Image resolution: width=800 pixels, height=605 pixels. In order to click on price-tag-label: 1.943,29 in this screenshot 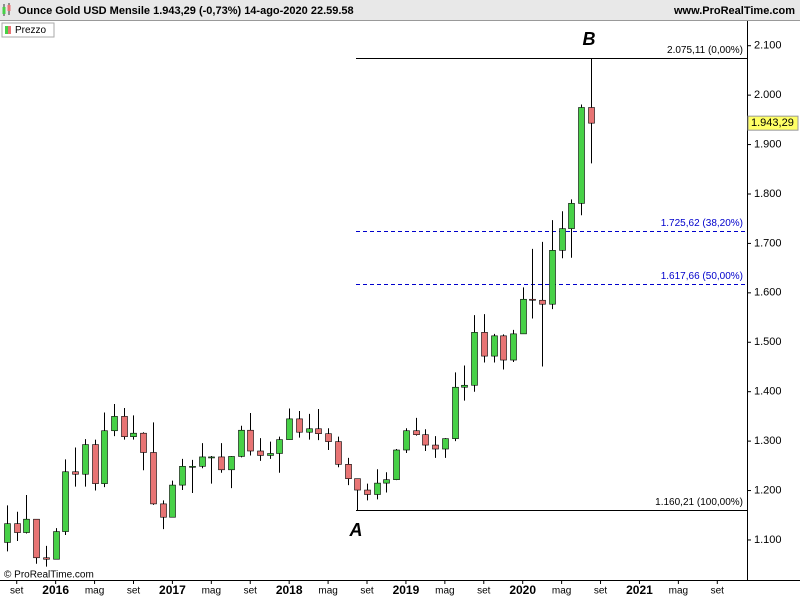, I will do `click(772, 123)`.